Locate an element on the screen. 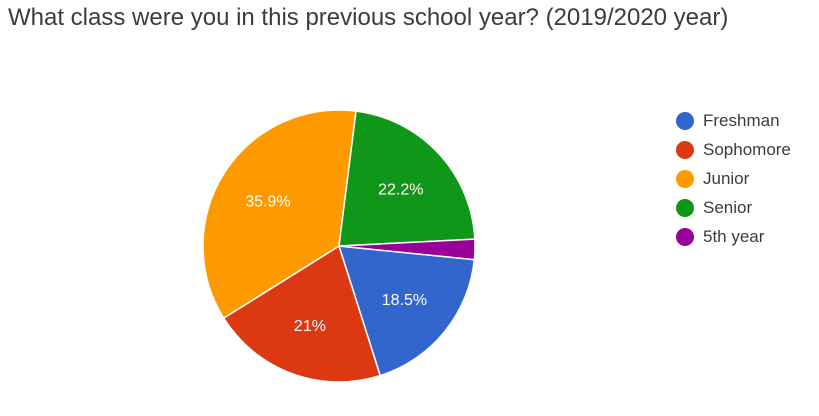 Image resolution: width=819 pixels, height=416 pixels. legend-label: Sophomore is located at coordinates (747, 149).